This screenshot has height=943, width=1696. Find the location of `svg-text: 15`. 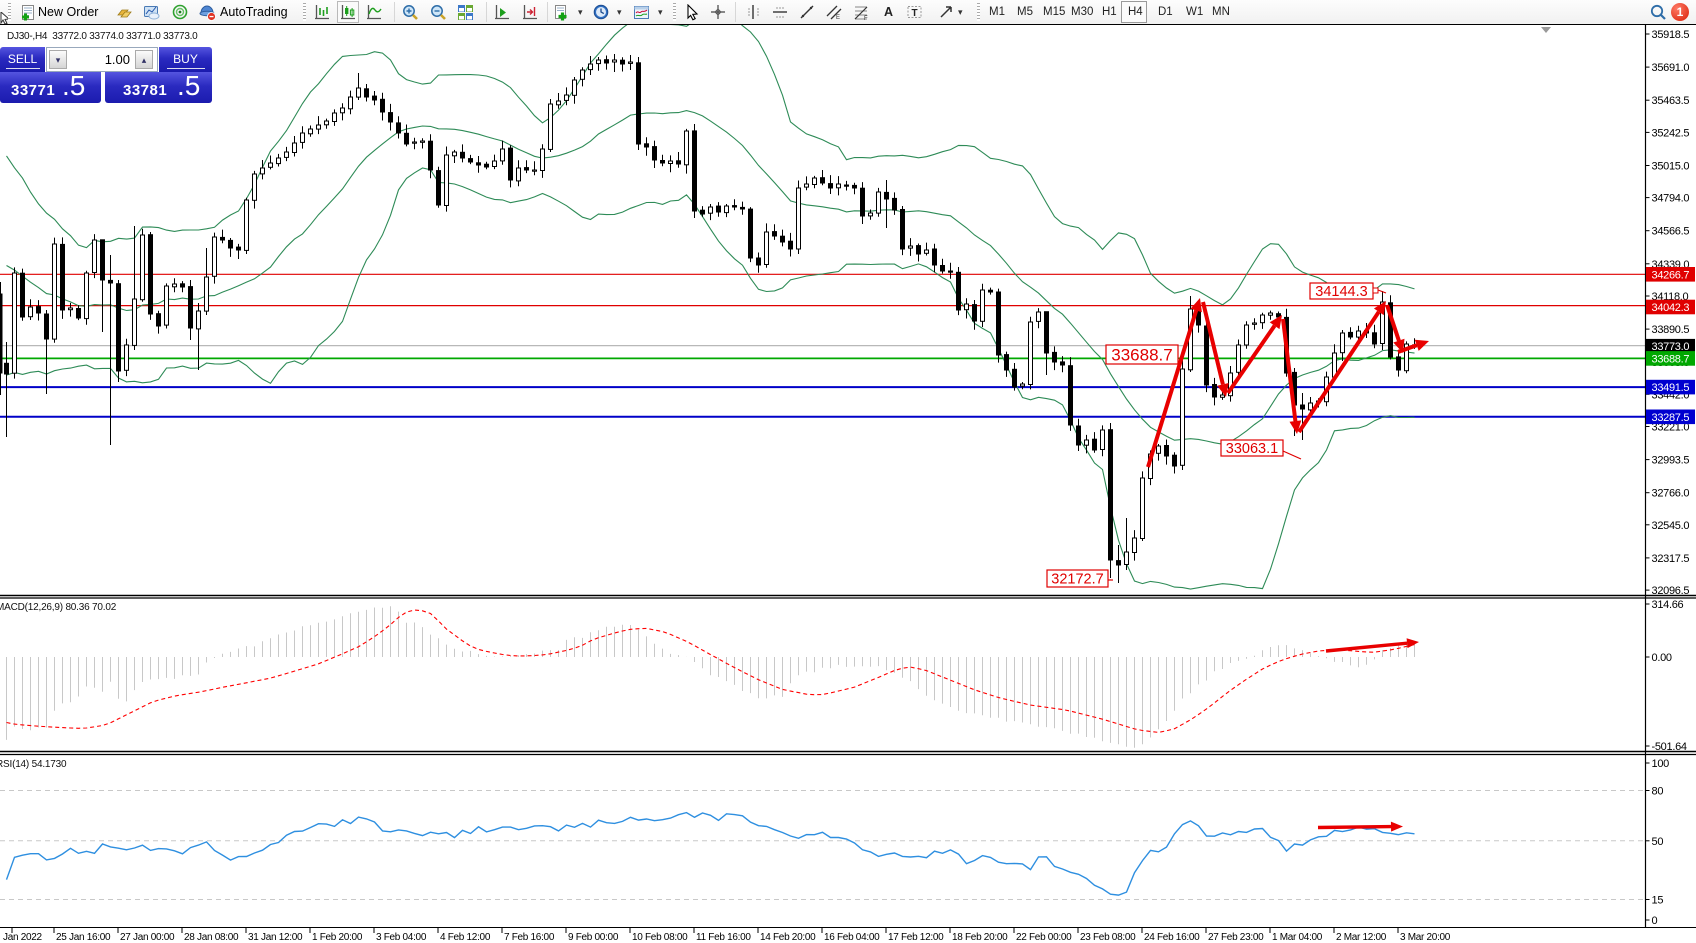

svg-text: 15 is located at coordinates (1658, 901).